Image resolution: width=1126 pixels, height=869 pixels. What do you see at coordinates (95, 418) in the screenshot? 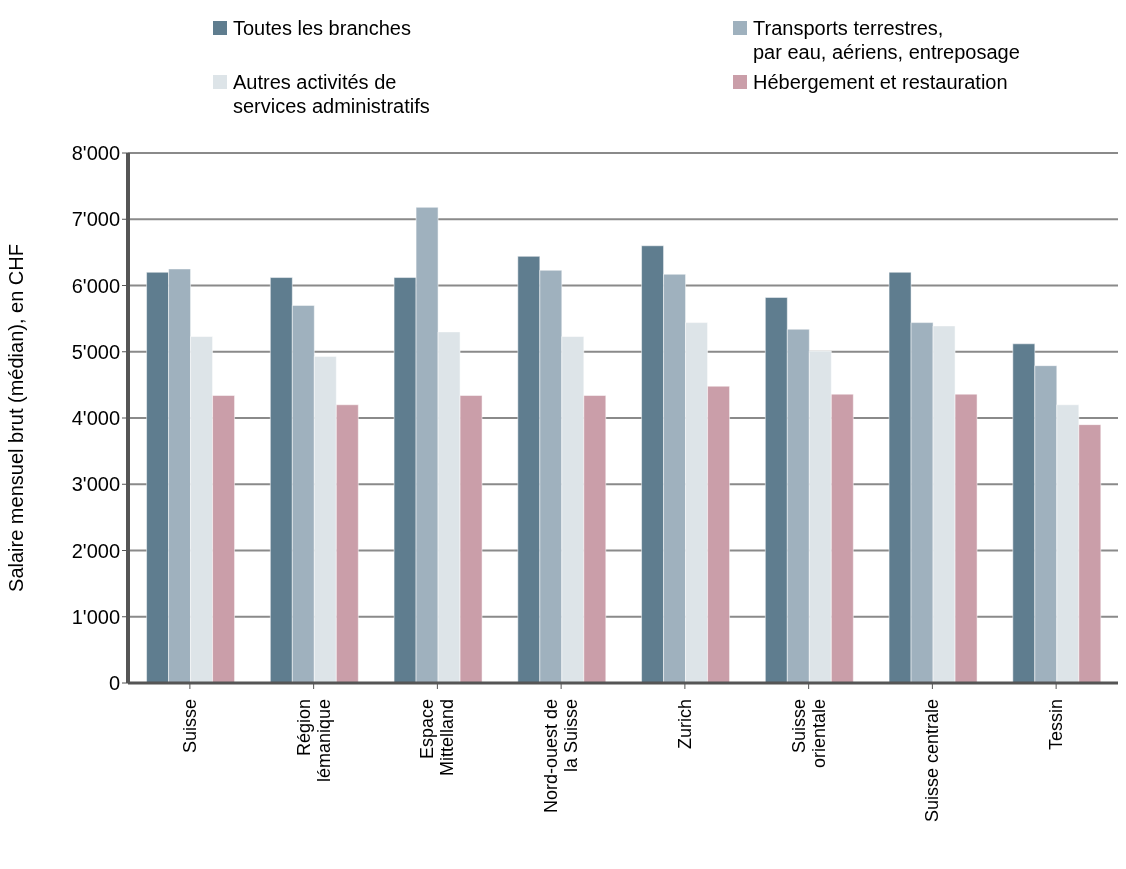
I see `y-tick-label: 4'000` at bounding box center [95, 418].